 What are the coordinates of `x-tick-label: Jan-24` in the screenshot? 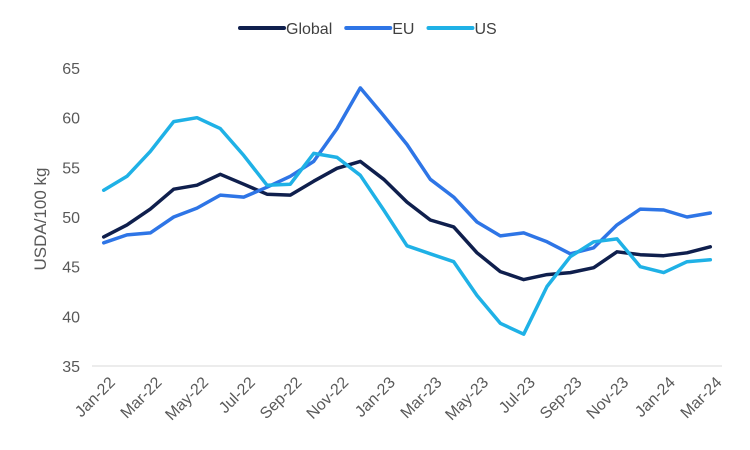 It's located at (655, 397).